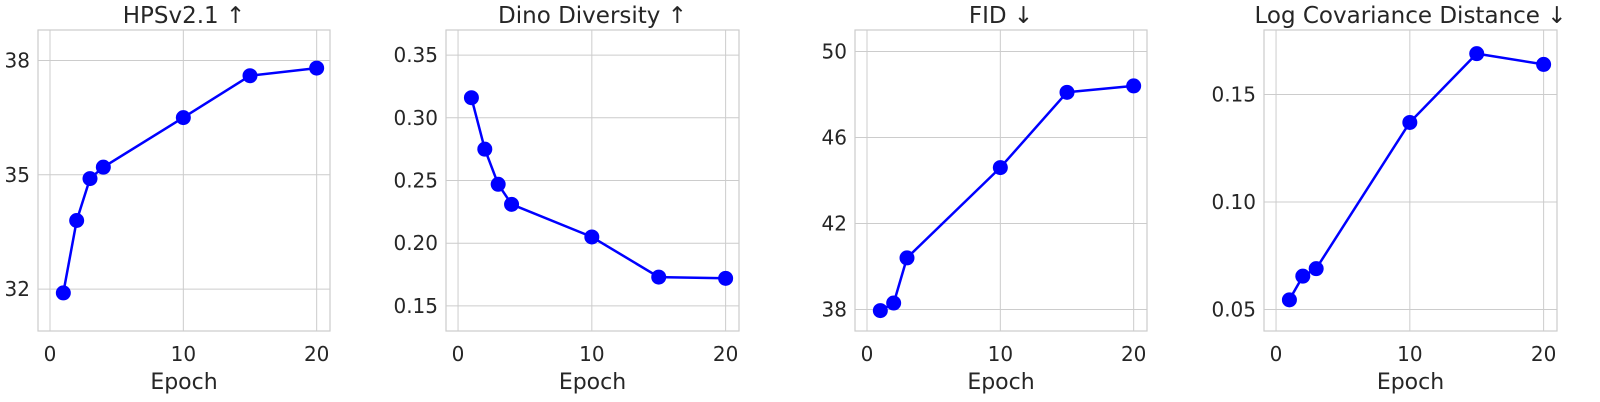  Describe the element at coordinates (415, 181) in the screenshot. I see `y-tick-label: 0.25` at that location.